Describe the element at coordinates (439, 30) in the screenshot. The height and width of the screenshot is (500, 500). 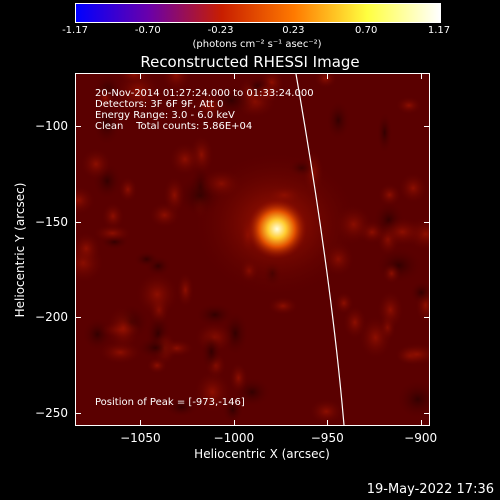
I see `colorbar-tick-label: 1.17` at that location.